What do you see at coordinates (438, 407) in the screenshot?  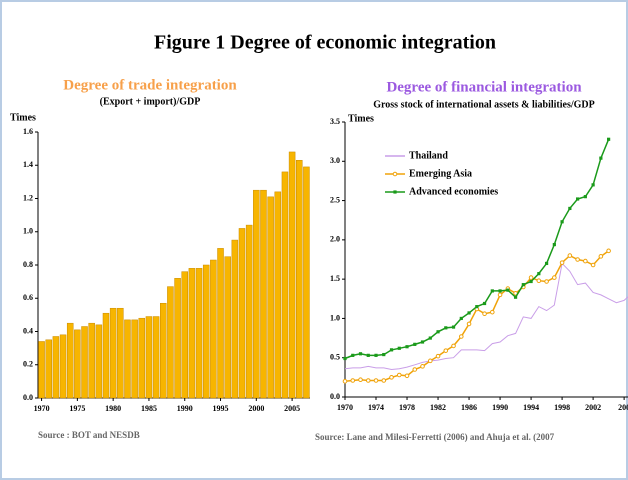 I see `x-tick-label: 1982` at bounding box center [438, 407].